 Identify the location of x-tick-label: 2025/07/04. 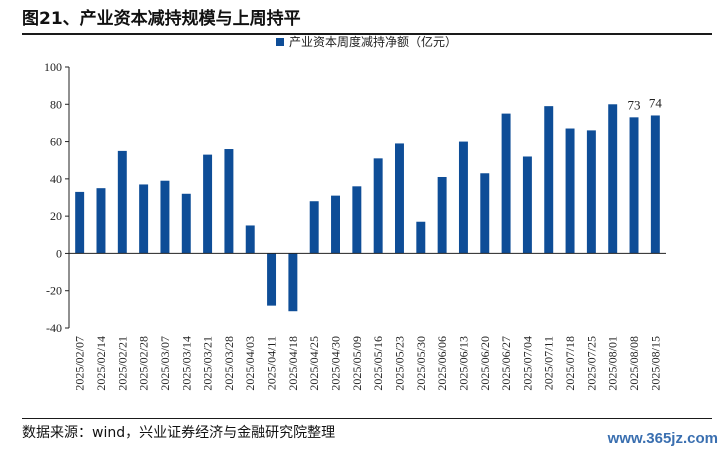
(527, 363).